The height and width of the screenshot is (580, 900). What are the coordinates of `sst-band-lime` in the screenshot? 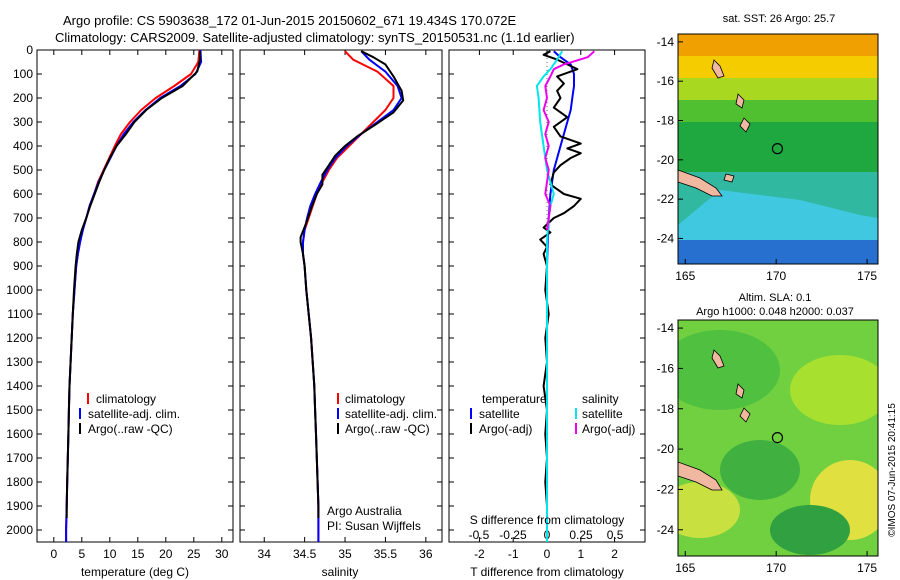 It's located at (778, 89).